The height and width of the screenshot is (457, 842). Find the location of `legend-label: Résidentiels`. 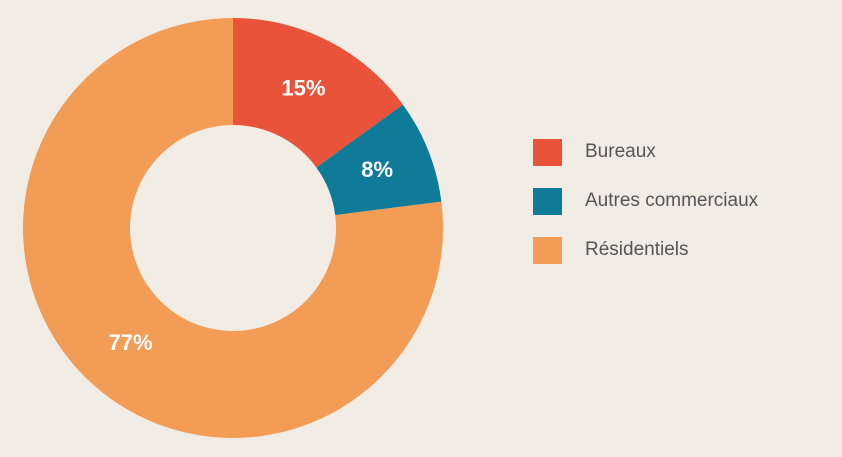

legend-label: Résidentiels is located at coordinates (637, 249).